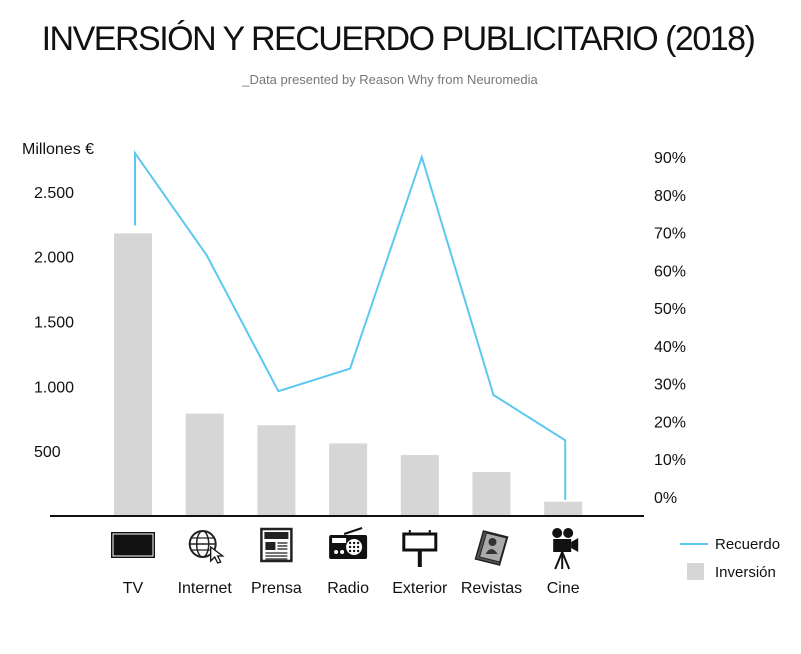 This screenshot has height=654, width=801. What do you see at coordinates (276, 545) in the screenshot?
I see `newspaper-icon` at bounding box center [276, 545].